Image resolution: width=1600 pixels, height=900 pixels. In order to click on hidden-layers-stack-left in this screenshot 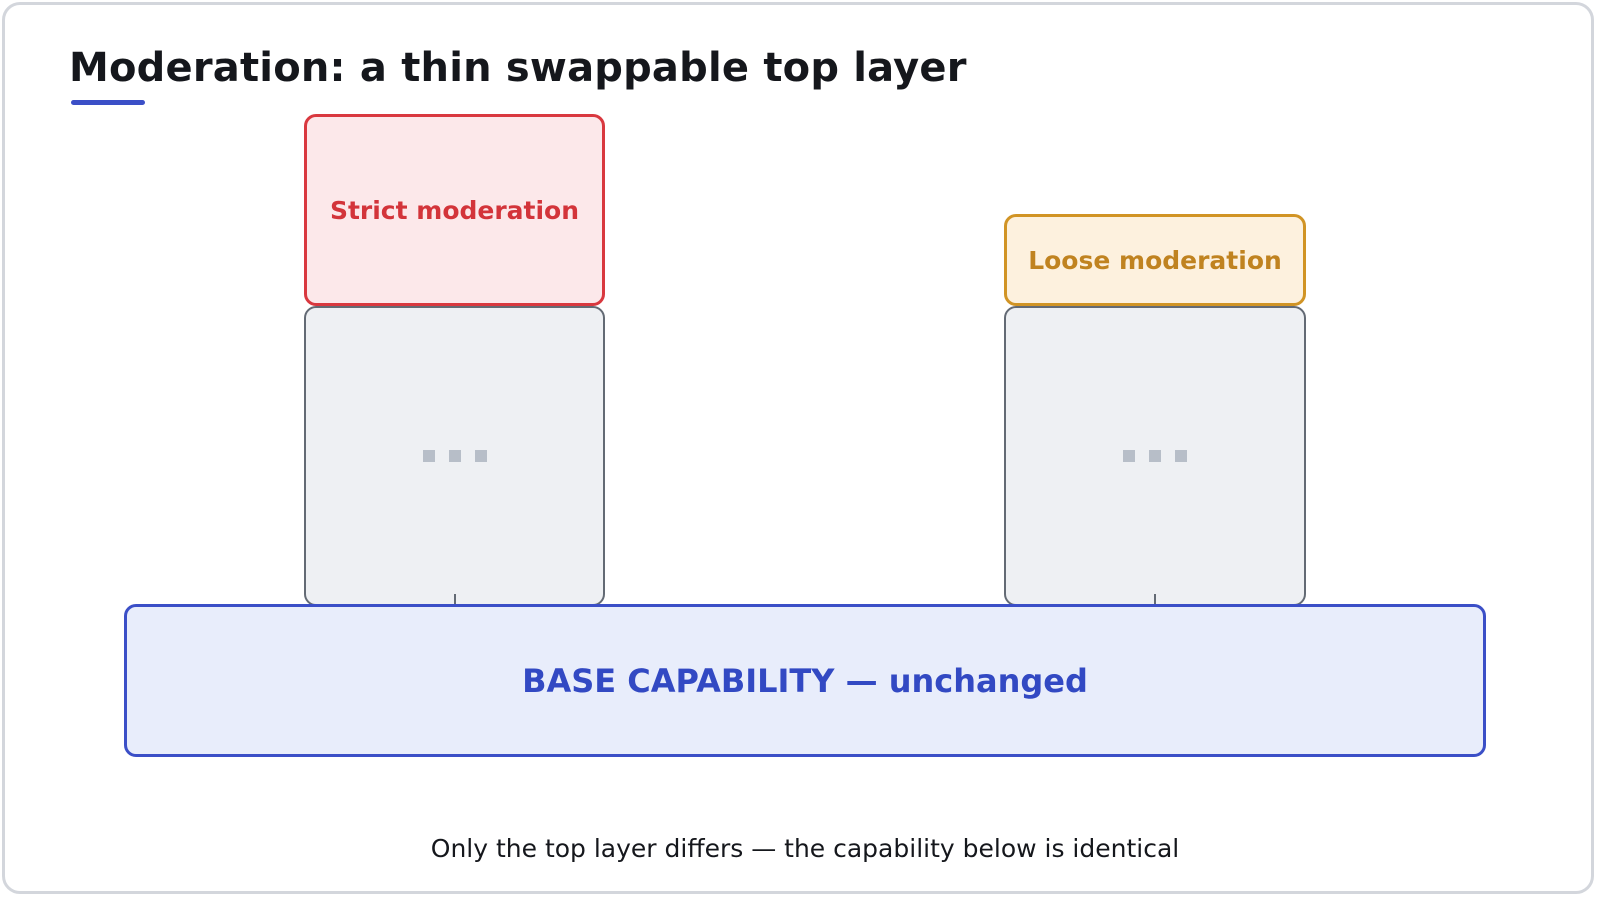, I will do `click(454, 456)`.